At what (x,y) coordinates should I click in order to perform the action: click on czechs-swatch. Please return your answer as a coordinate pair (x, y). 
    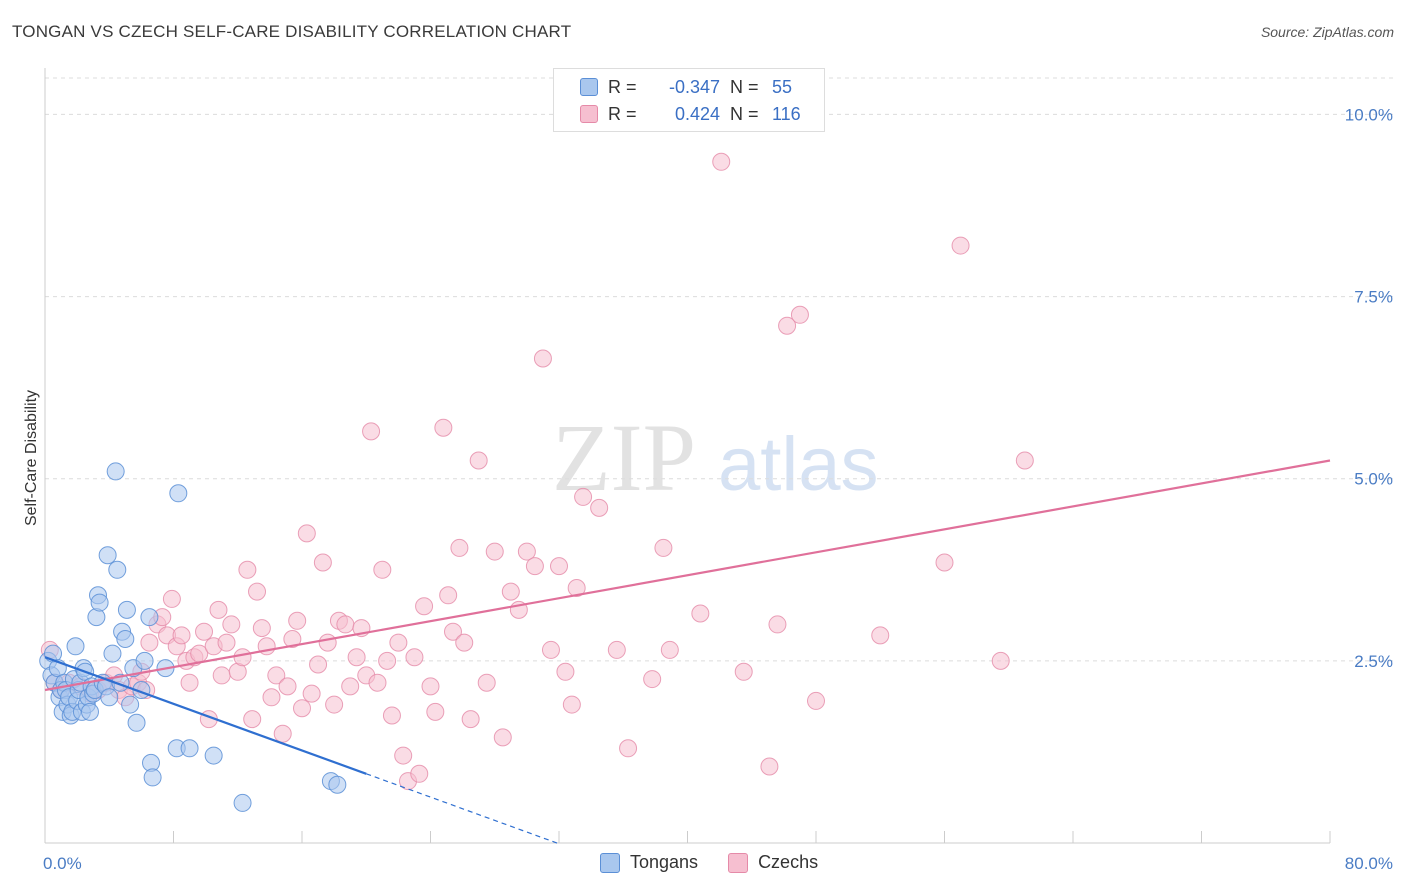
    Looking at the image, I should click on (589, 114).